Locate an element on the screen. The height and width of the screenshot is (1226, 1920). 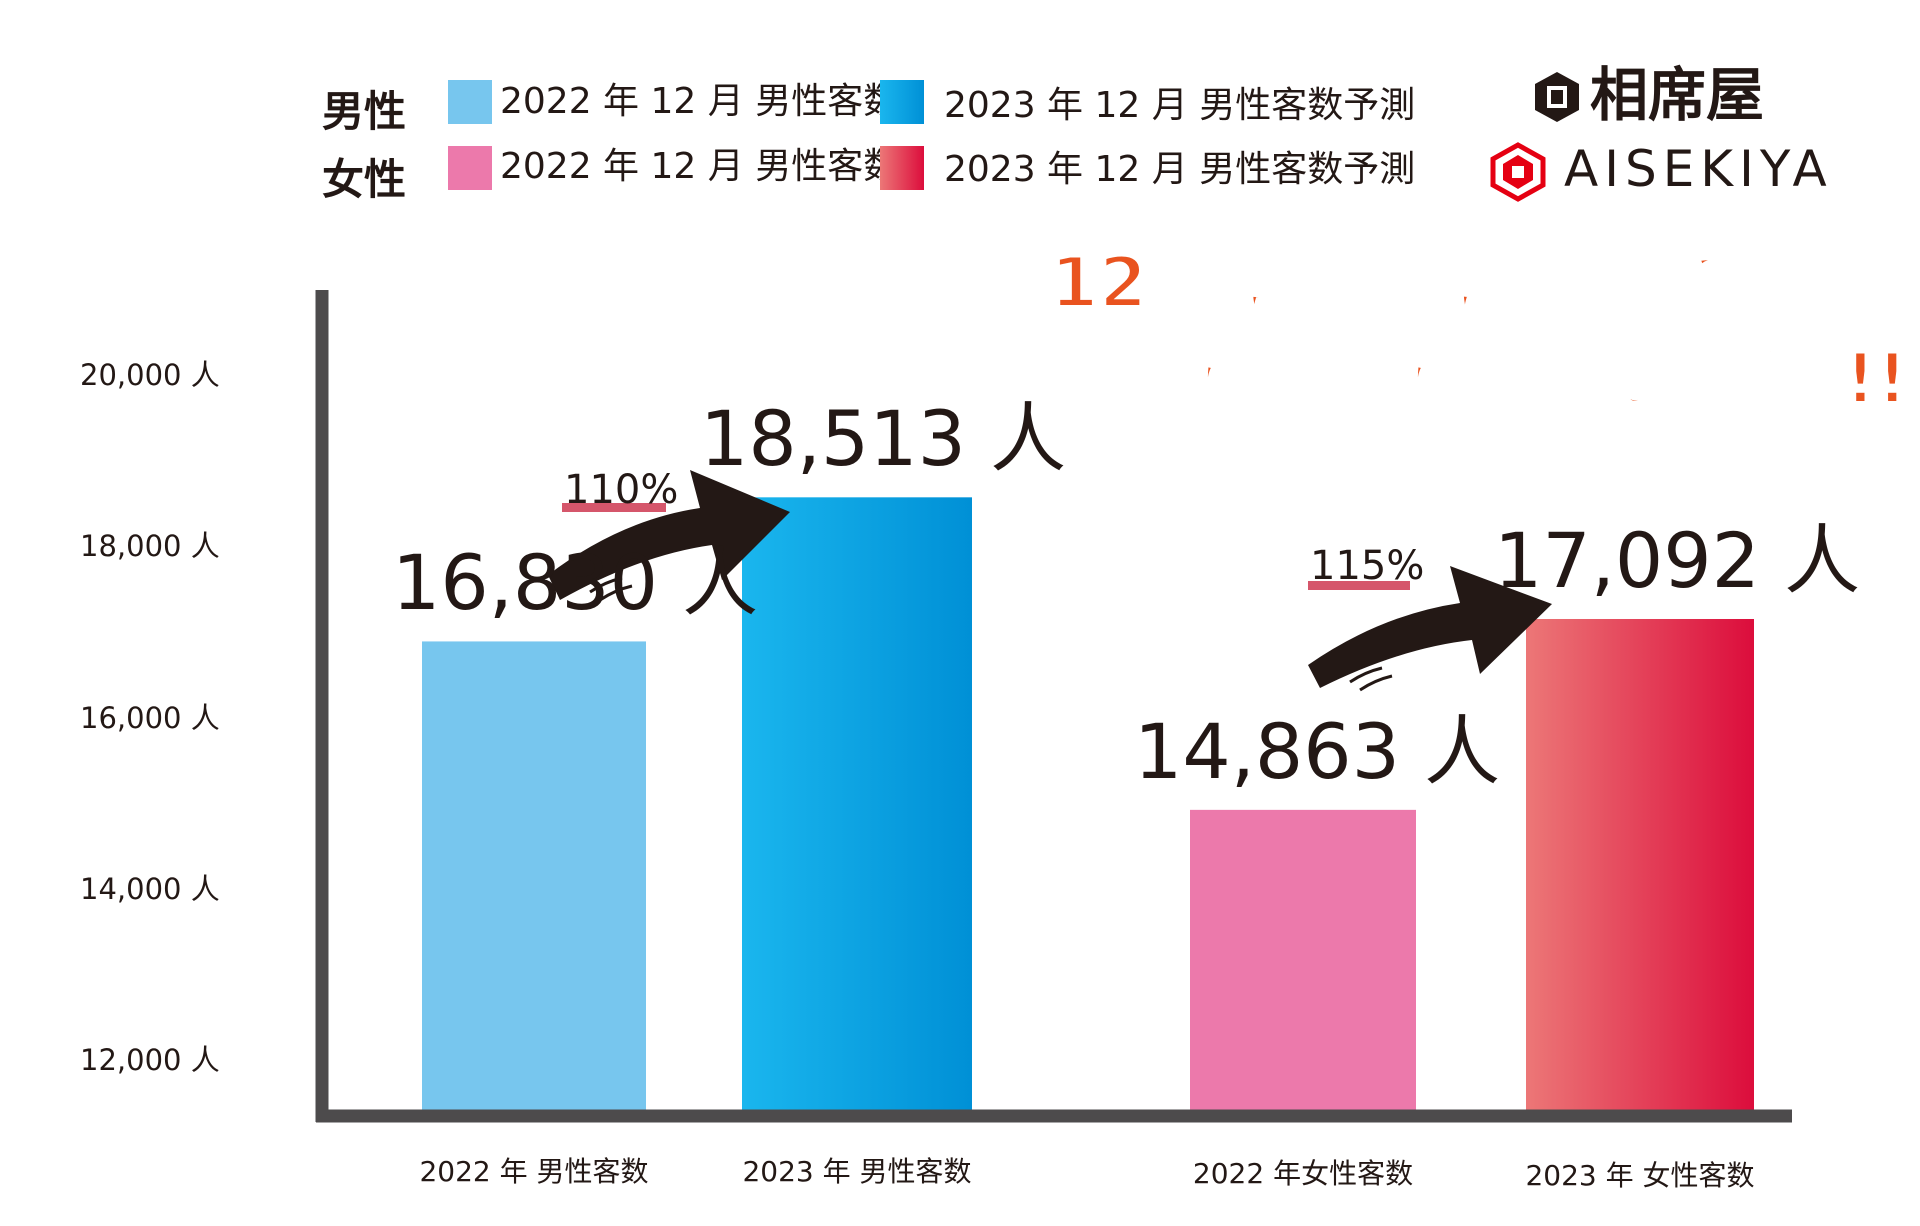
legend-label-male-2023: 2023 年 12 月 男性客数予測 is located at coordinates (1180, 105).